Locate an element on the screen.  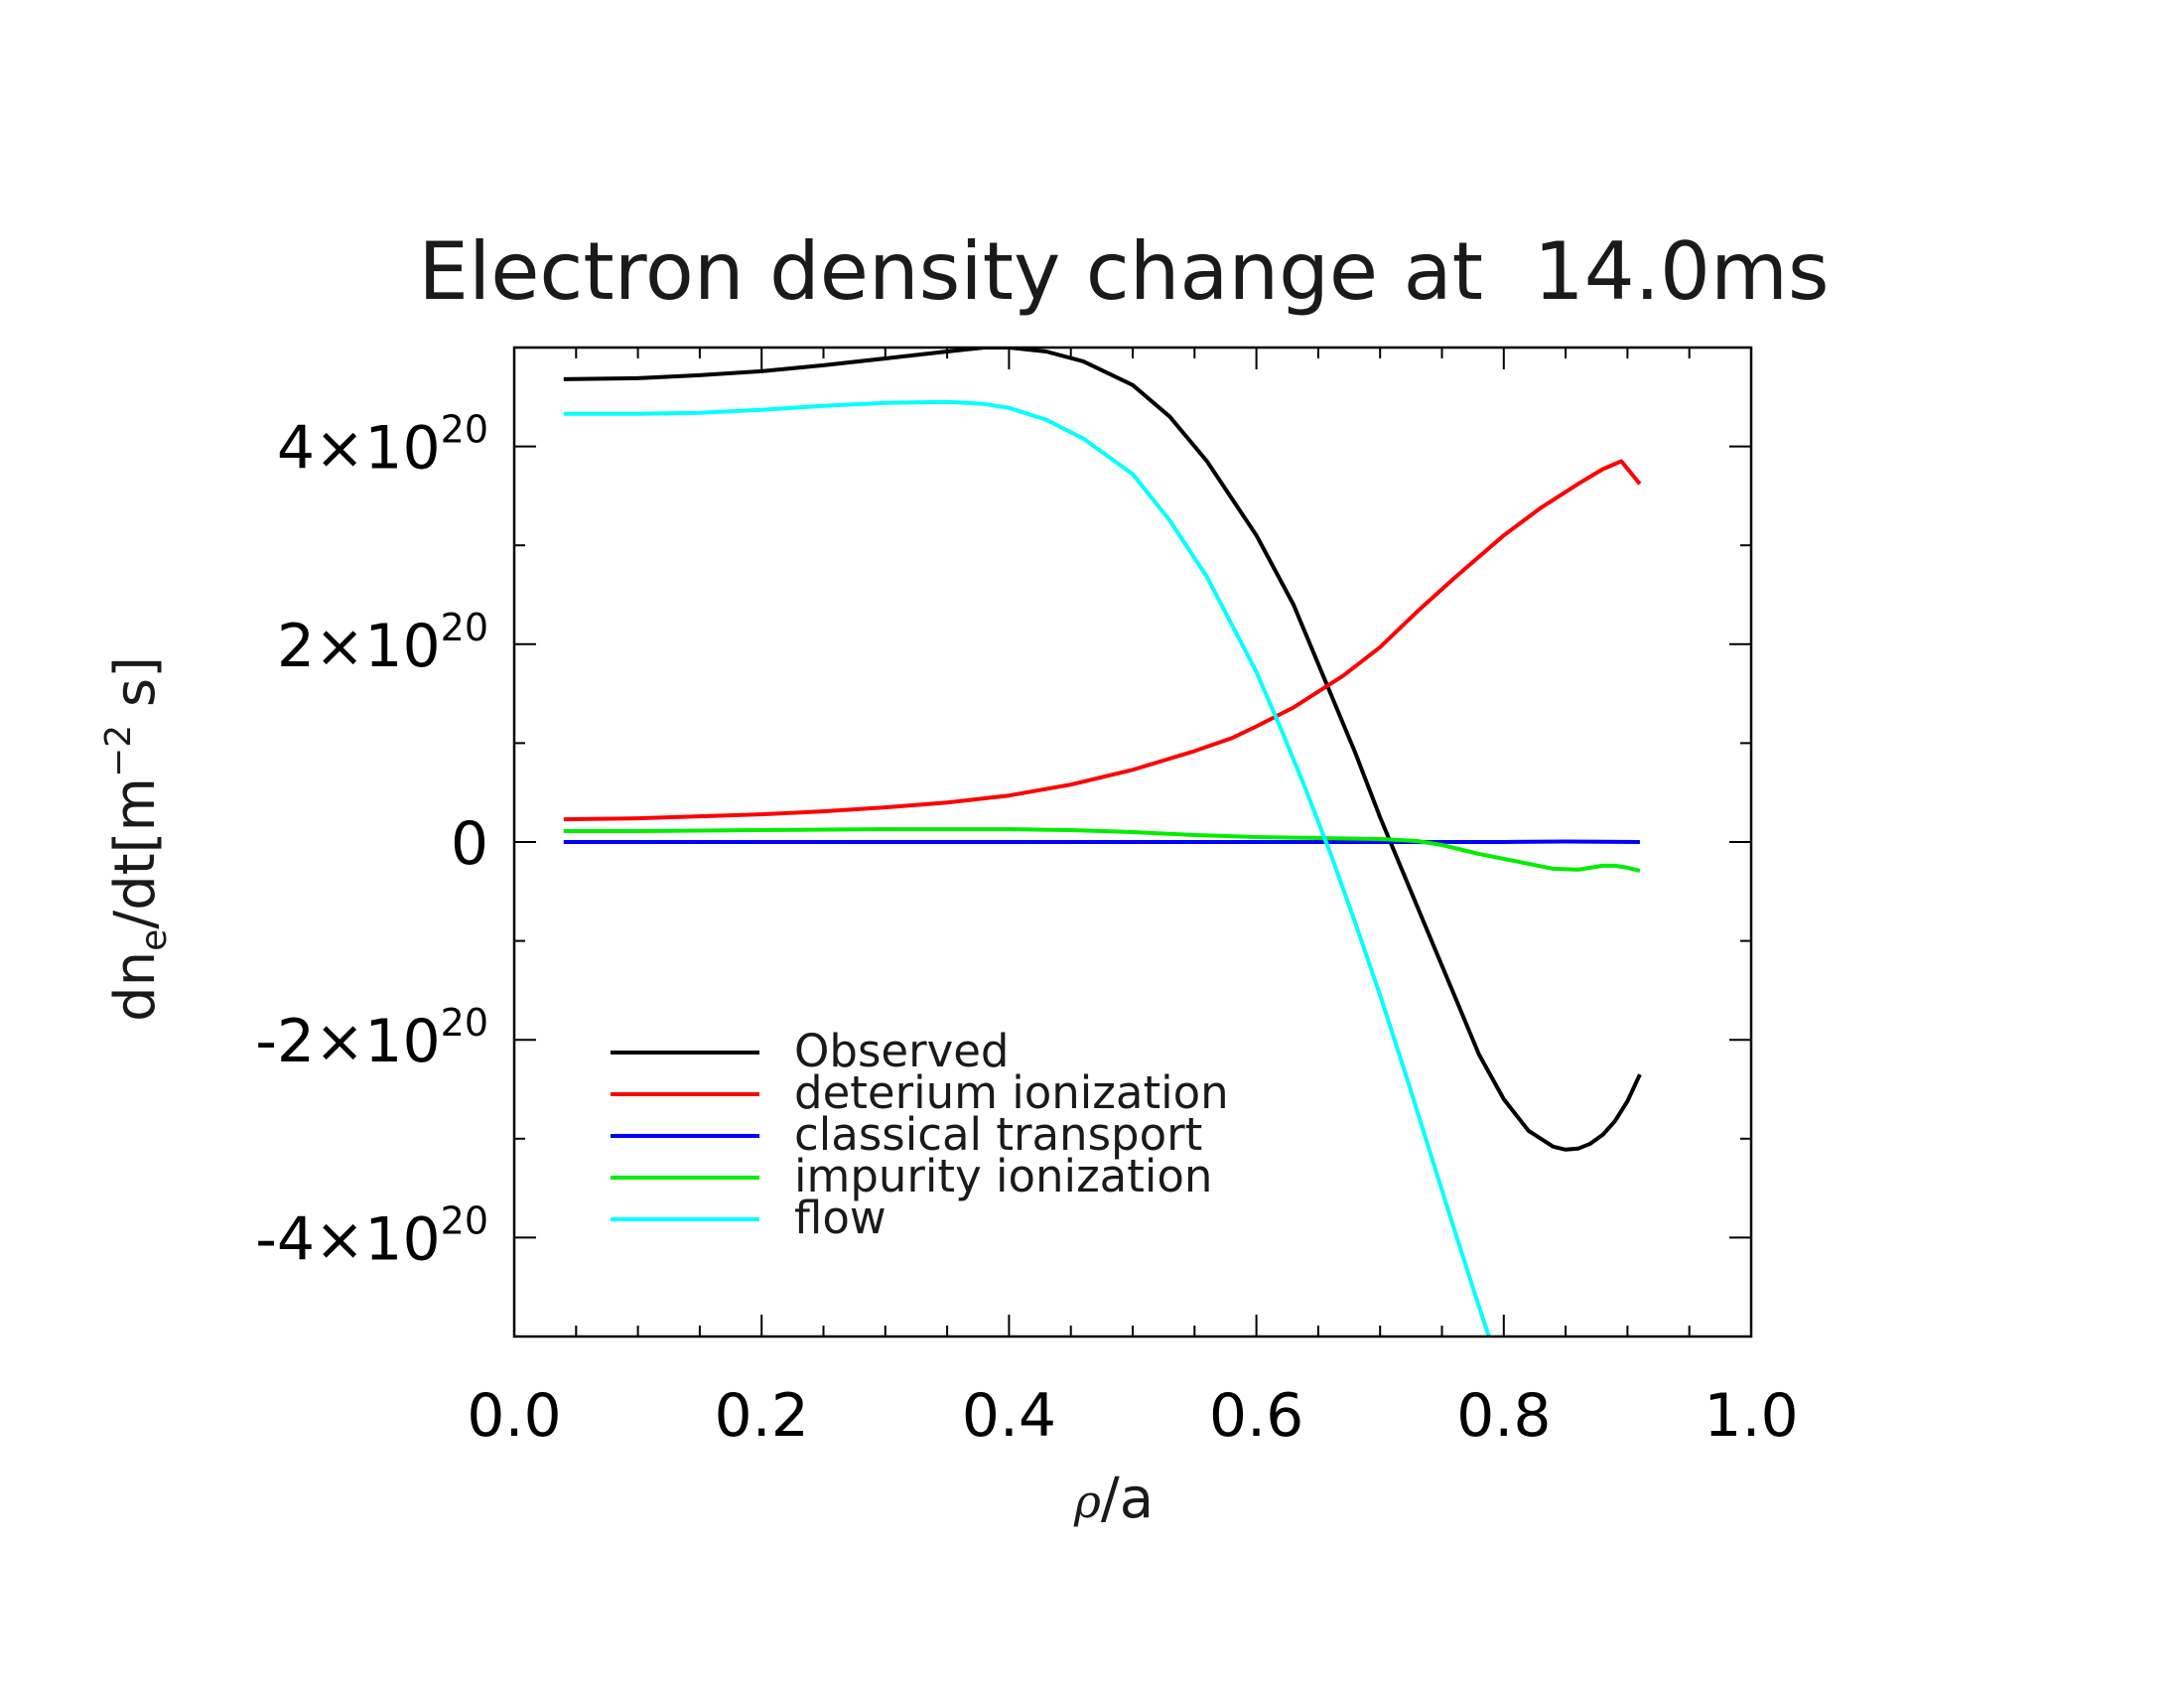
y-tick-label-mantissa: -4×10 is located at coordinates (347, 1239).